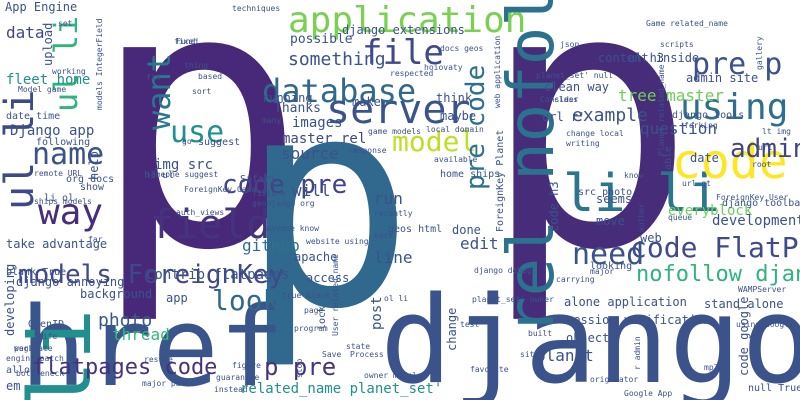 This screenshot has width=800, height=400. What do you see at coordinates (710, 211) in the screenshot?
I see `cloud-word: everyblock` at bounding box center [710, 211].